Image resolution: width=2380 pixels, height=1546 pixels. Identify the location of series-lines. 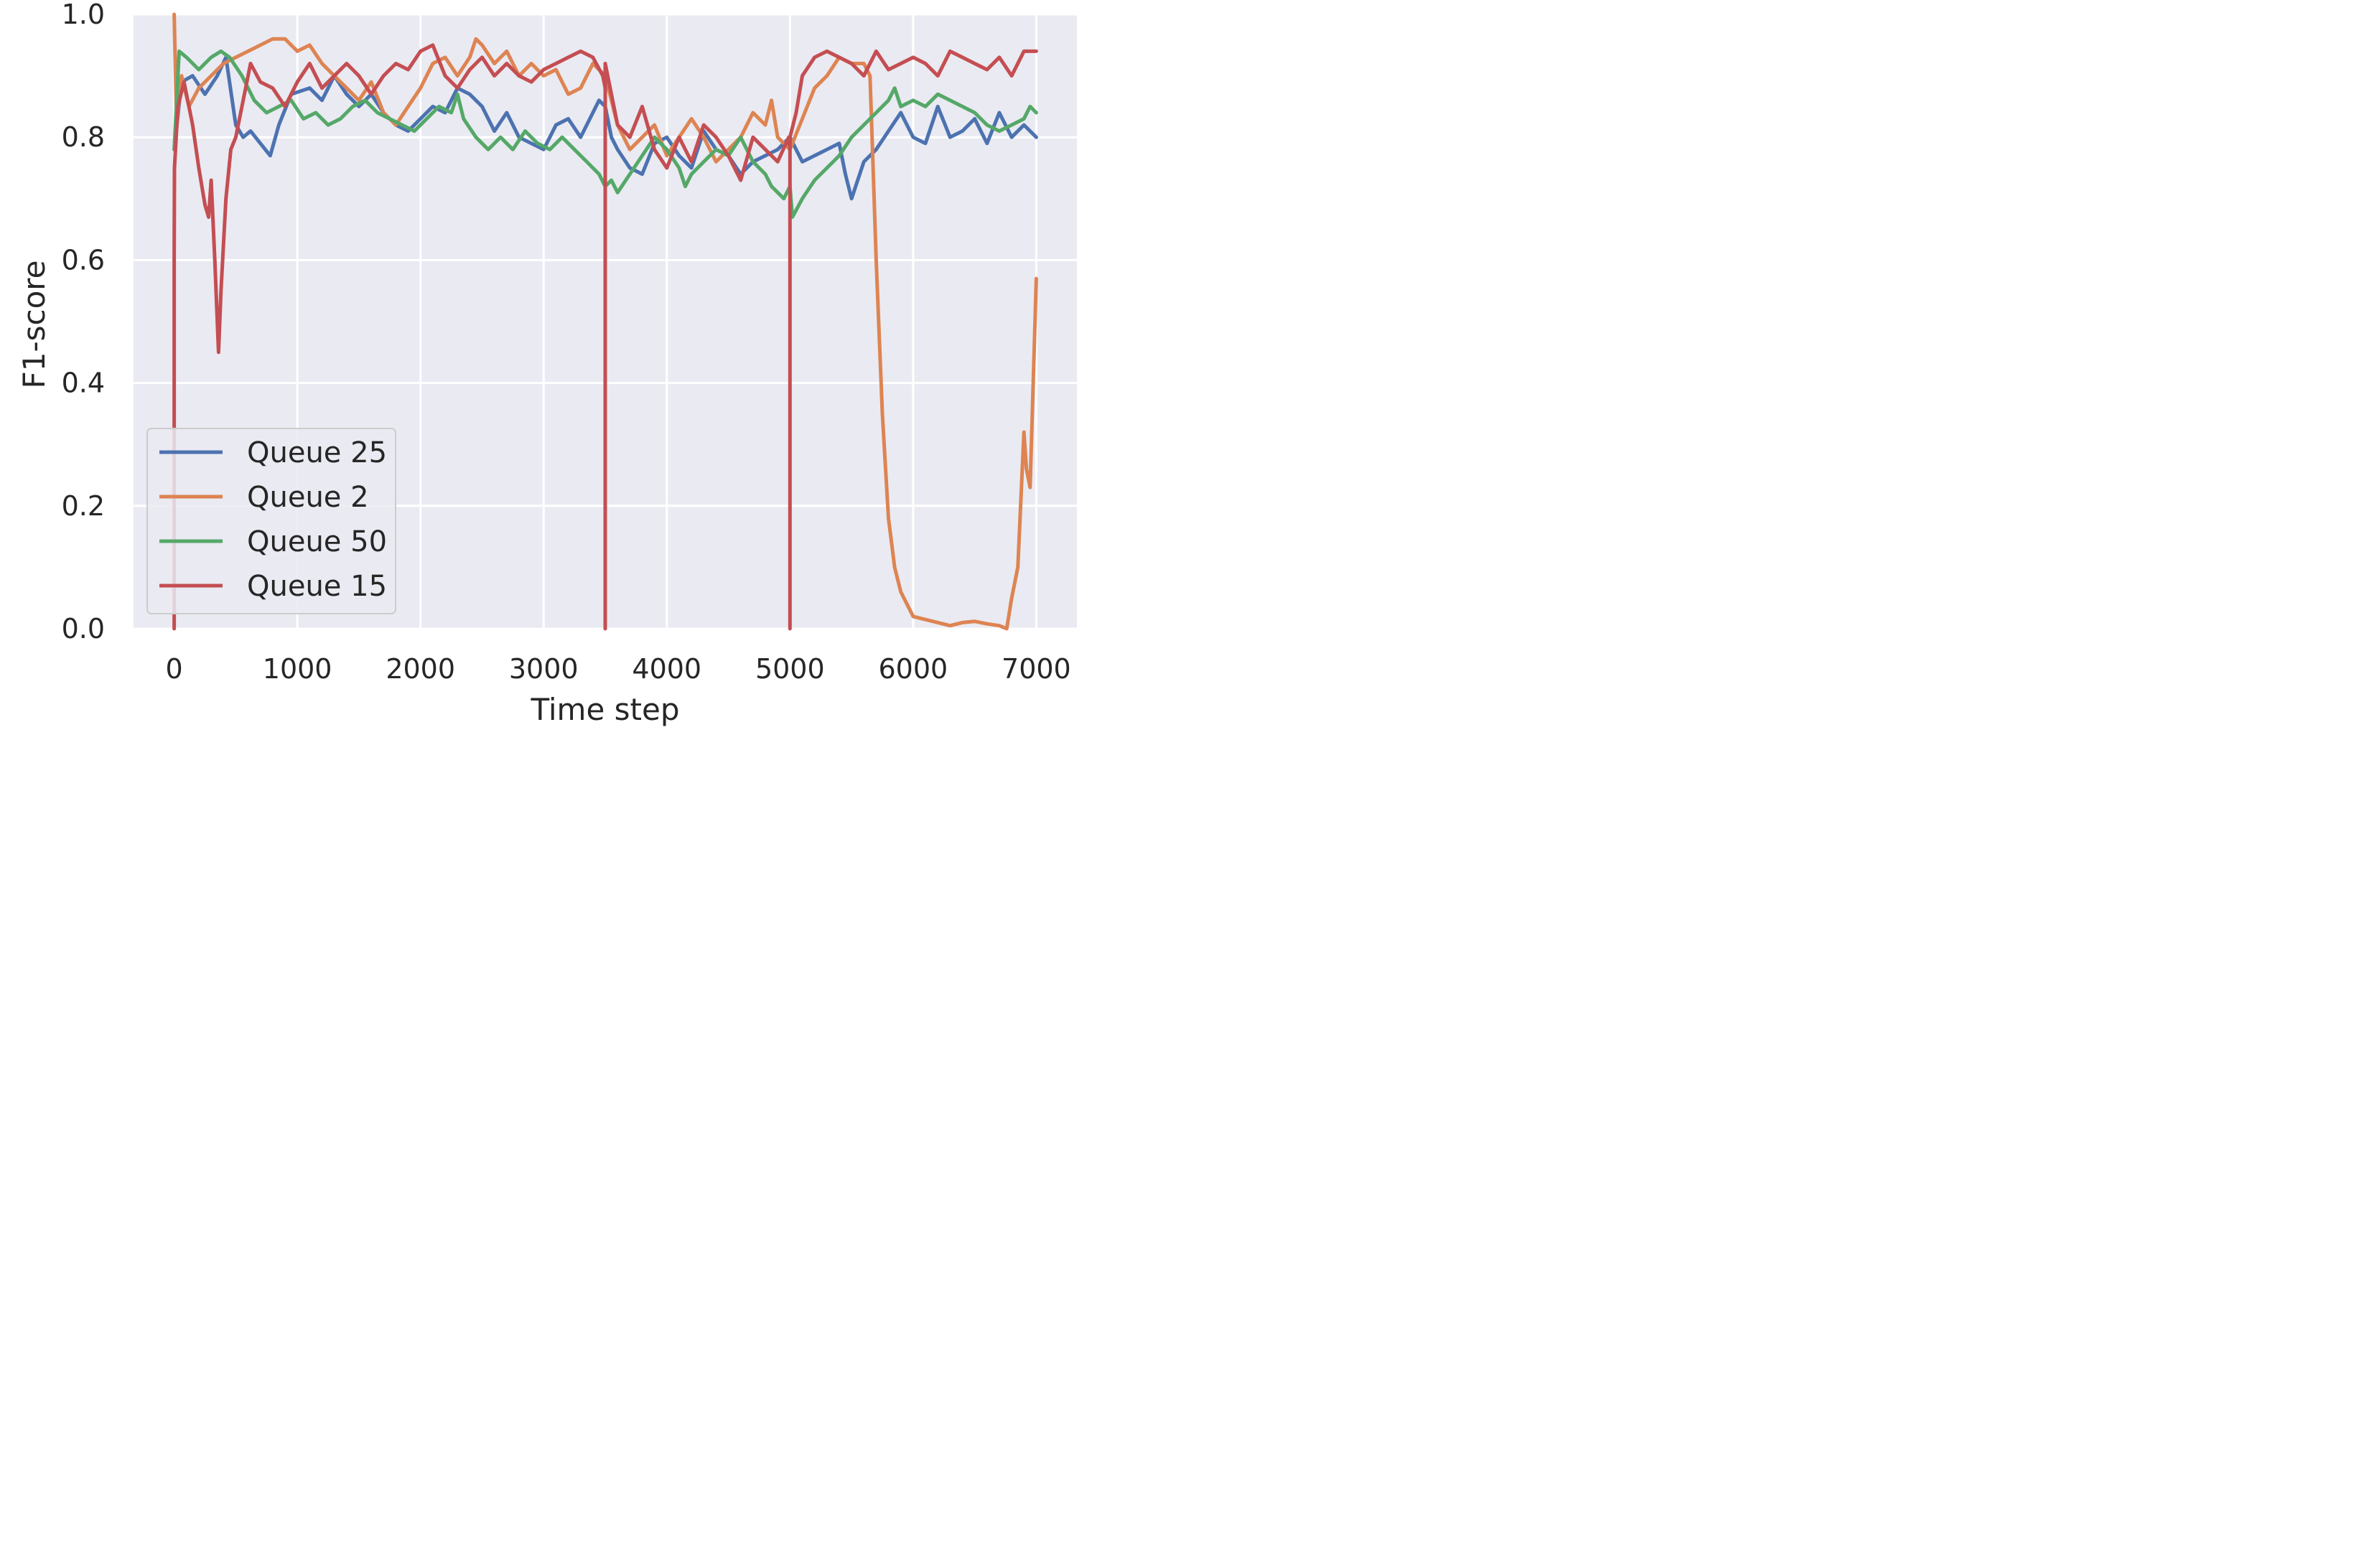
(605, 321).